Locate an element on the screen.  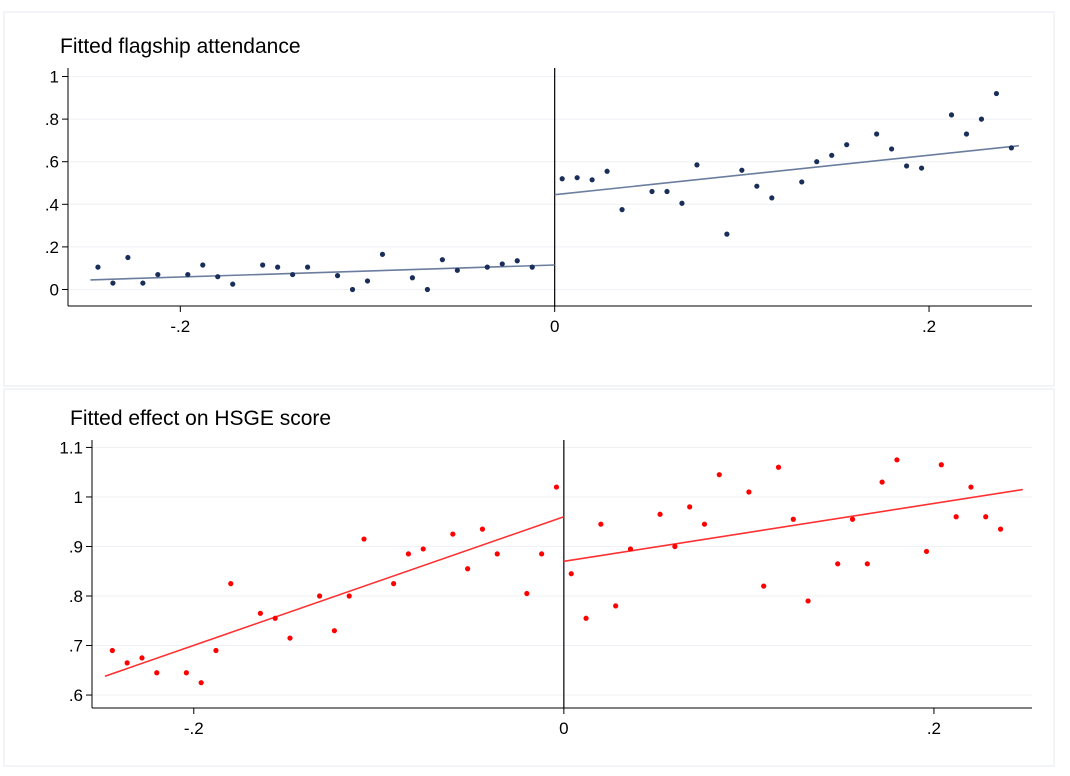
y-tick-label: .6 is located at coordinates (76, 695).